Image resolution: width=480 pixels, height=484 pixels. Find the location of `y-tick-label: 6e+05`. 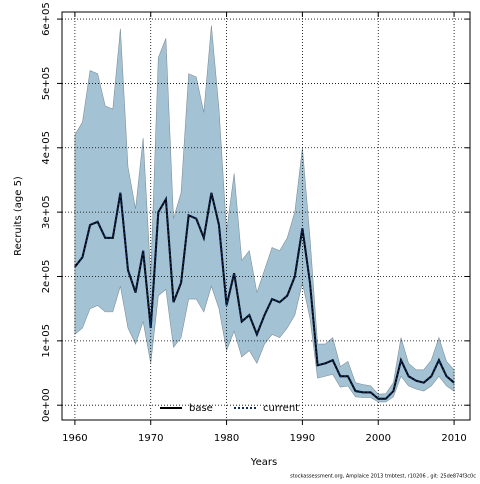

y-tick-label: 6e+05 is located at coordinates (46, 19).